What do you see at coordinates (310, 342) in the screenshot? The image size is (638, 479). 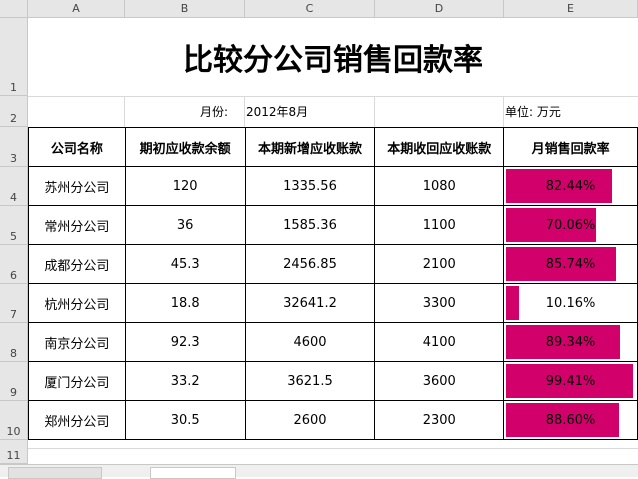 I see `new-cell: 4600` at bounding box center [310, 342].